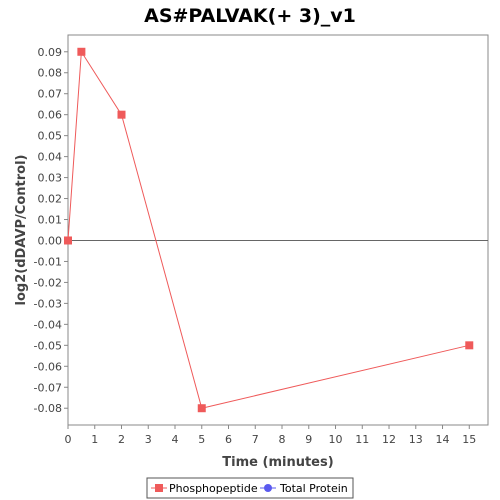 The width and height of the screenshot is (500, 500). Describe the element at coordinates (50, 220) in the screenshot. I see `y-tick-label: 0.01` at that location.